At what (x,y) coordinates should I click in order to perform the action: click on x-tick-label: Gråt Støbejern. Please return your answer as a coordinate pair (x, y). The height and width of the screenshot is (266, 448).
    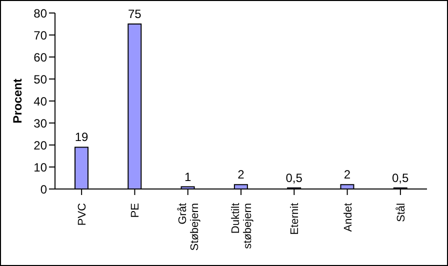
    Looking at the image, I should click on (188, 227).